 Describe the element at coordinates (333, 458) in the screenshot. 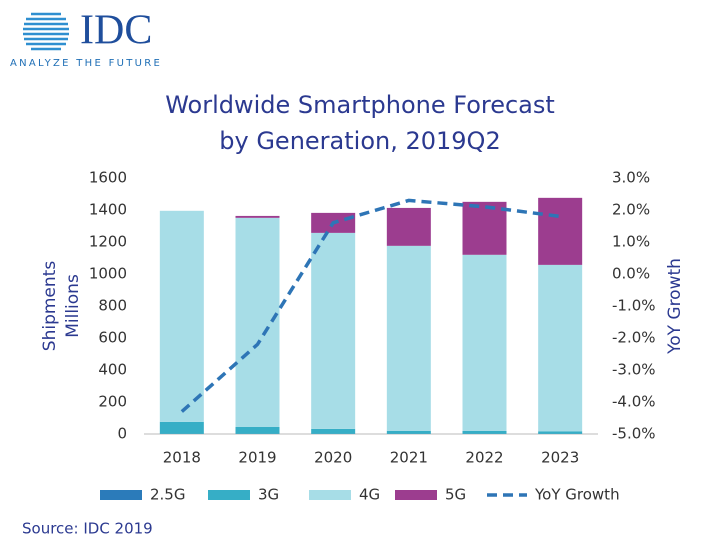

I see `x-tick-label: 2020` at that location.